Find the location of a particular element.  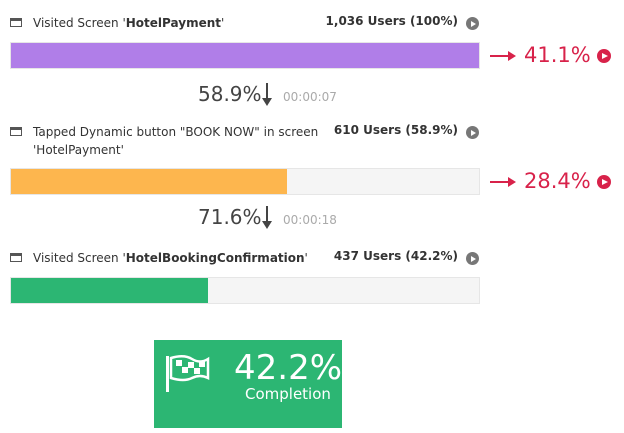

users-count: 610 Users (58.9%) is located at coordinates (395, 130).